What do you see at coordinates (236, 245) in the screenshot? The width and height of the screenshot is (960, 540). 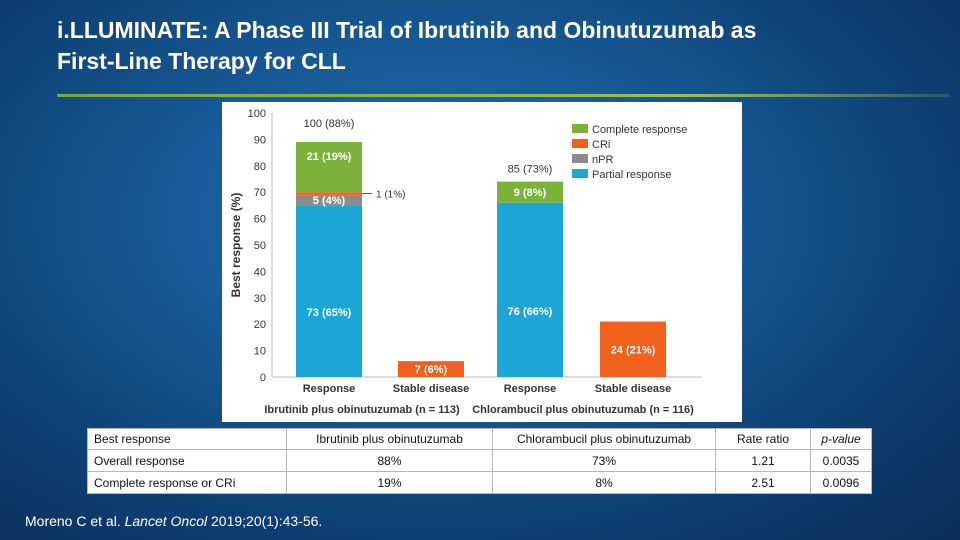 I see `y-axis-title: Best response (%)` at bounding box center [236, 245].